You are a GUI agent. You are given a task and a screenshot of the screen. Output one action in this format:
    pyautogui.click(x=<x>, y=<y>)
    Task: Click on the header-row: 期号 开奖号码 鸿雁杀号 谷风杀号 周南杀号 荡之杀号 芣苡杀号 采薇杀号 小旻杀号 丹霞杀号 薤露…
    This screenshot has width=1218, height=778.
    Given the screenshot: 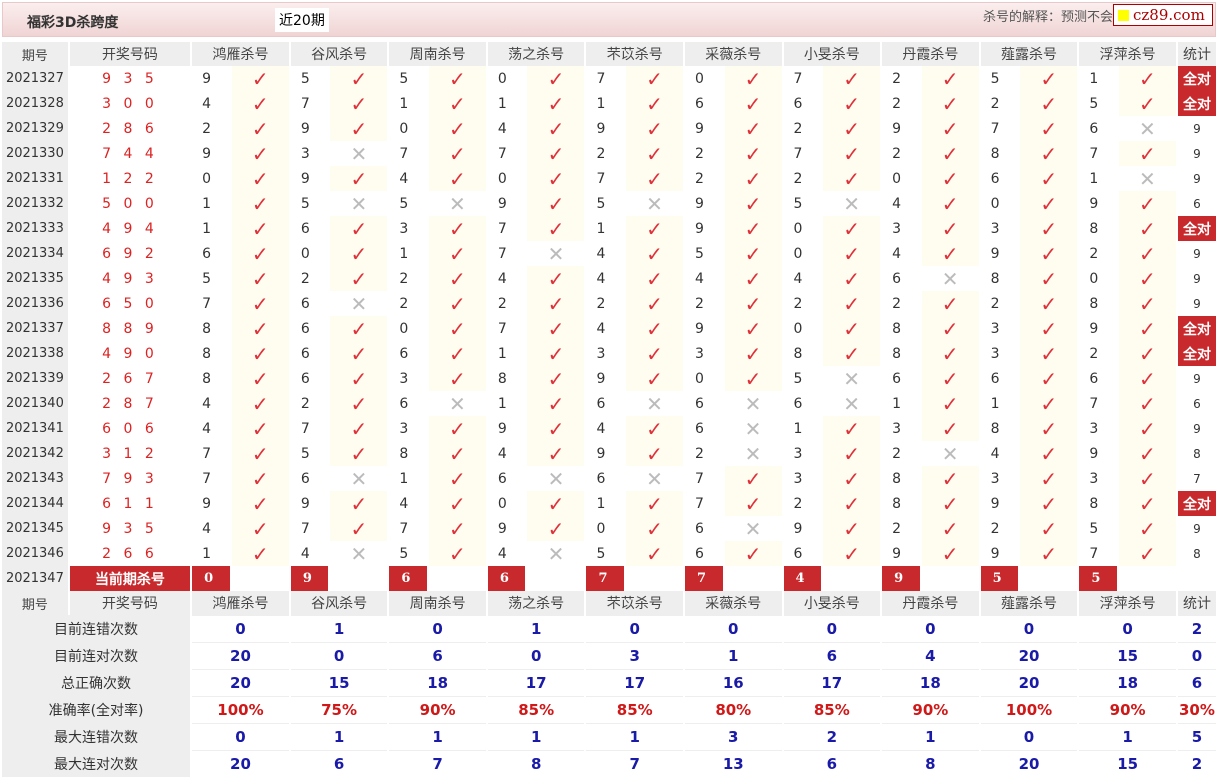 What is the action you would take?
    pyautogui.click(x=609, y=54)
    